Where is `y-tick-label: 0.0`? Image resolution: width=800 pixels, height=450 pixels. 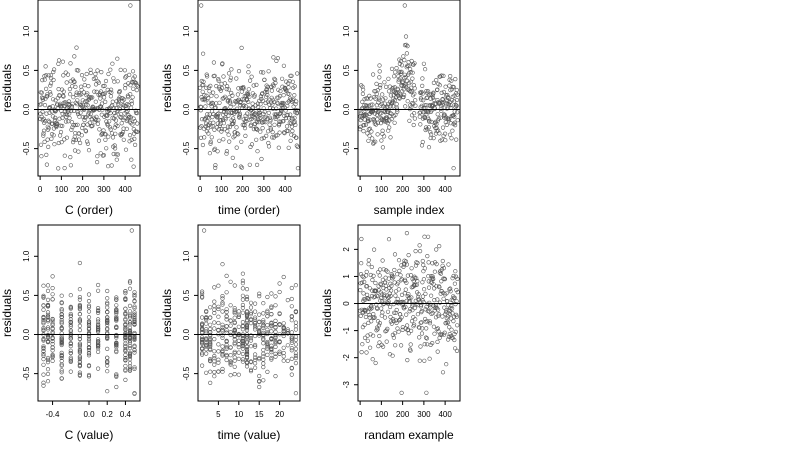
y-tick-label: 0.0 is located at coordinates (186, 109).